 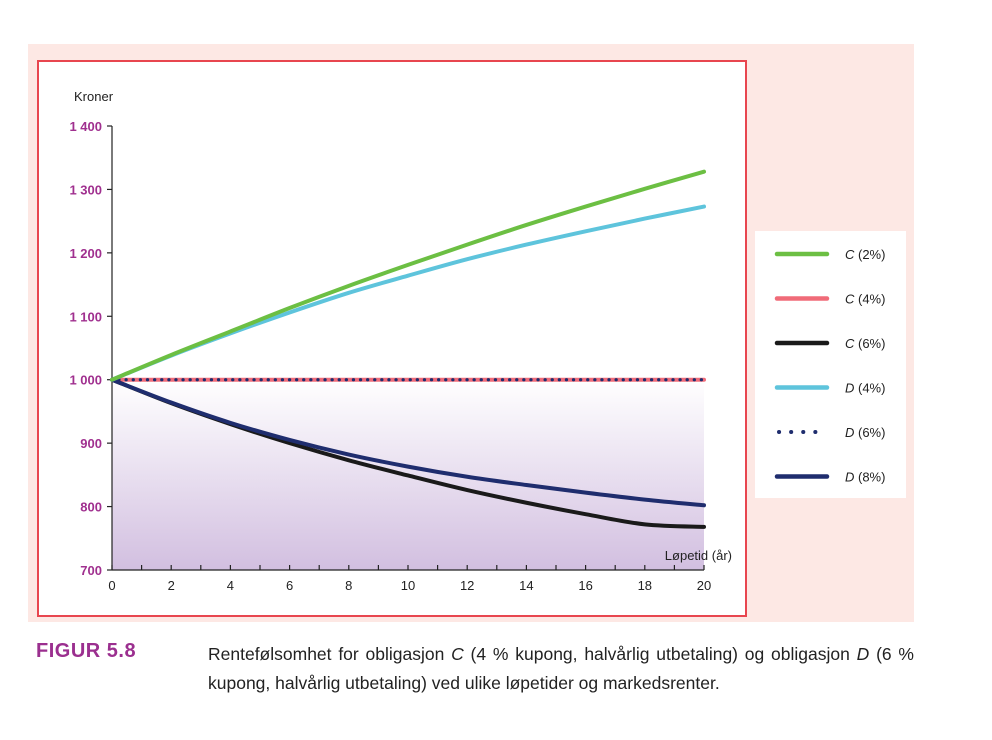 I want to click on y-tick-label: 1 200, so click(x=85, y=253).